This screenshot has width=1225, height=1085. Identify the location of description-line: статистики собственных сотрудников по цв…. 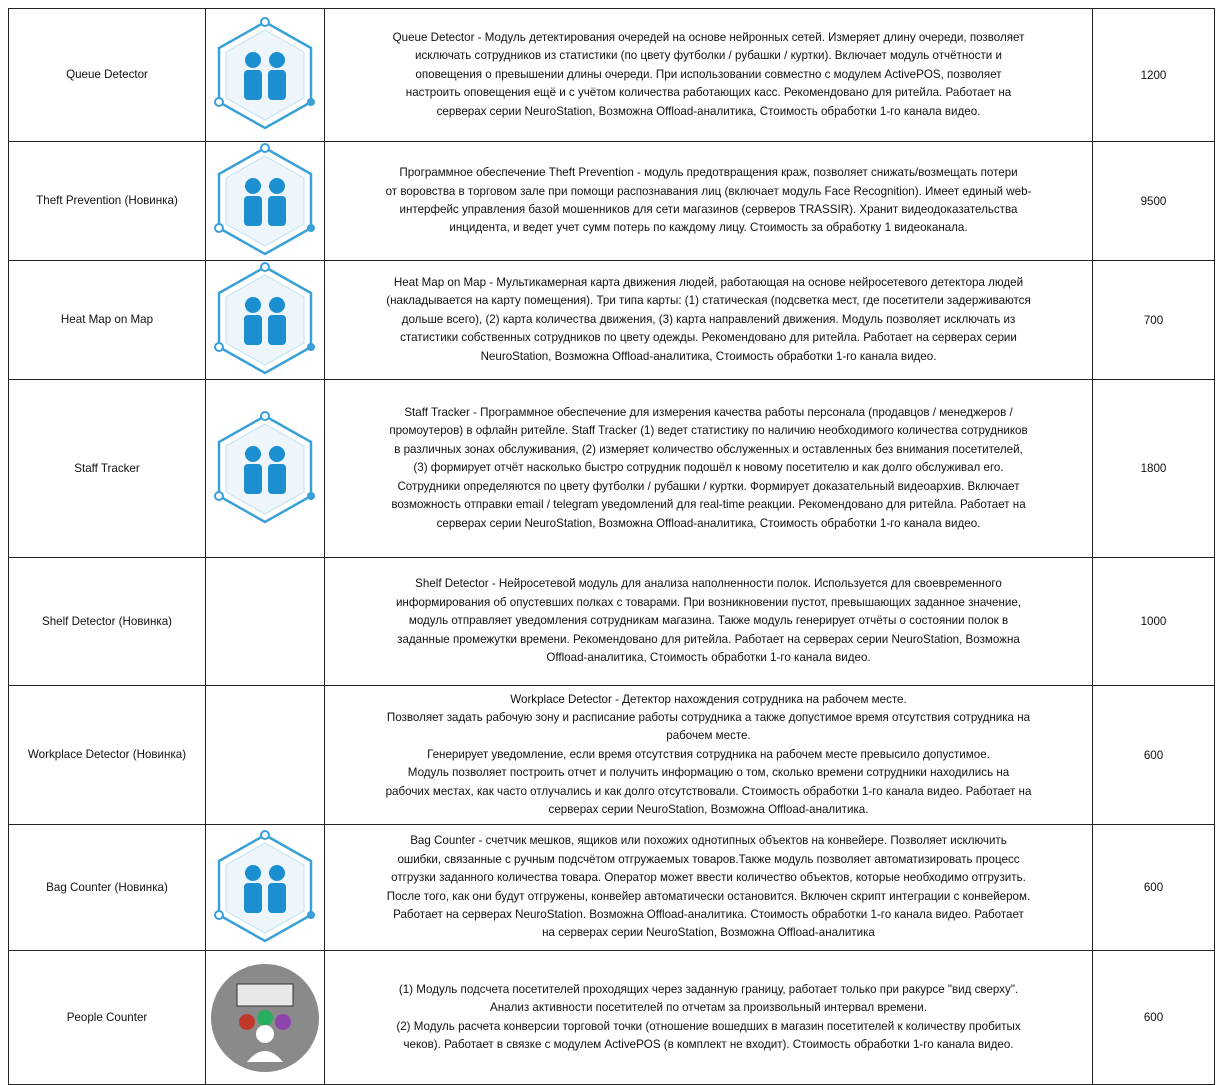
(708, 338).